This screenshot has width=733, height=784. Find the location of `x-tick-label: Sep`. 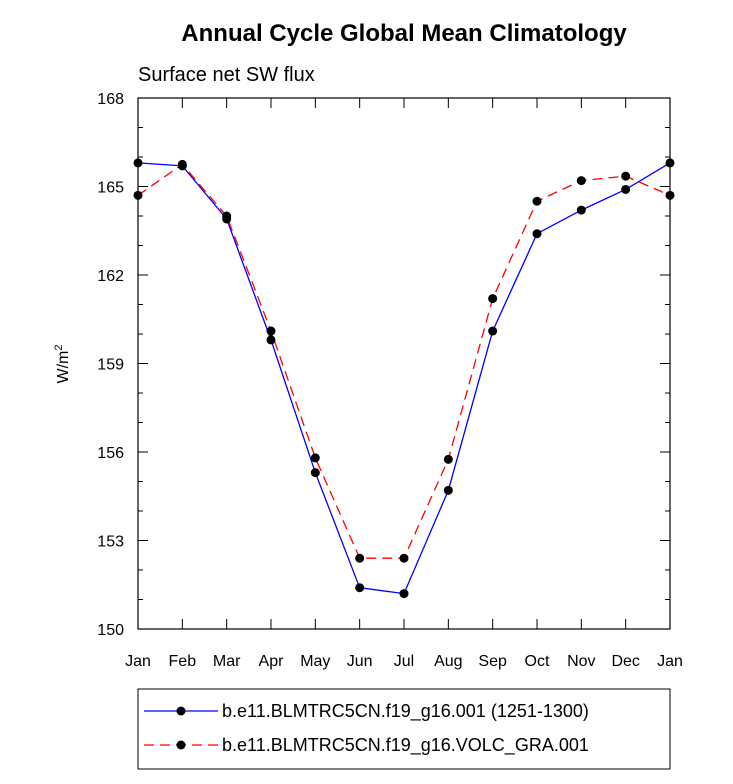

x-tick-label: Sep is located at coordinates (492, 661).